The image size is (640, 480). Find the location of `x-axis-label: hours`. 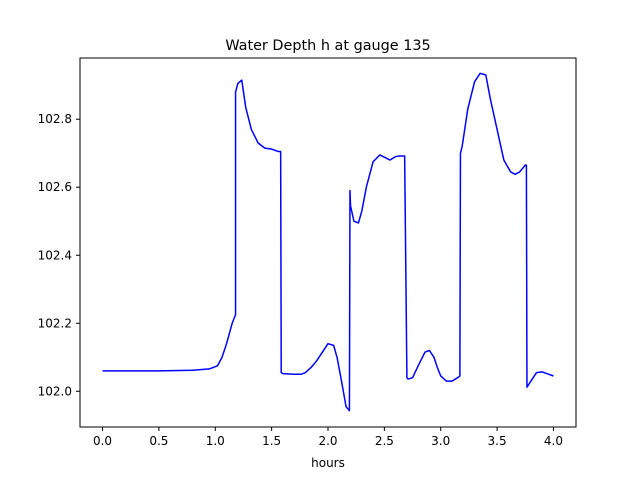

x-axis-label: hours is located at coordinates (328, 463).